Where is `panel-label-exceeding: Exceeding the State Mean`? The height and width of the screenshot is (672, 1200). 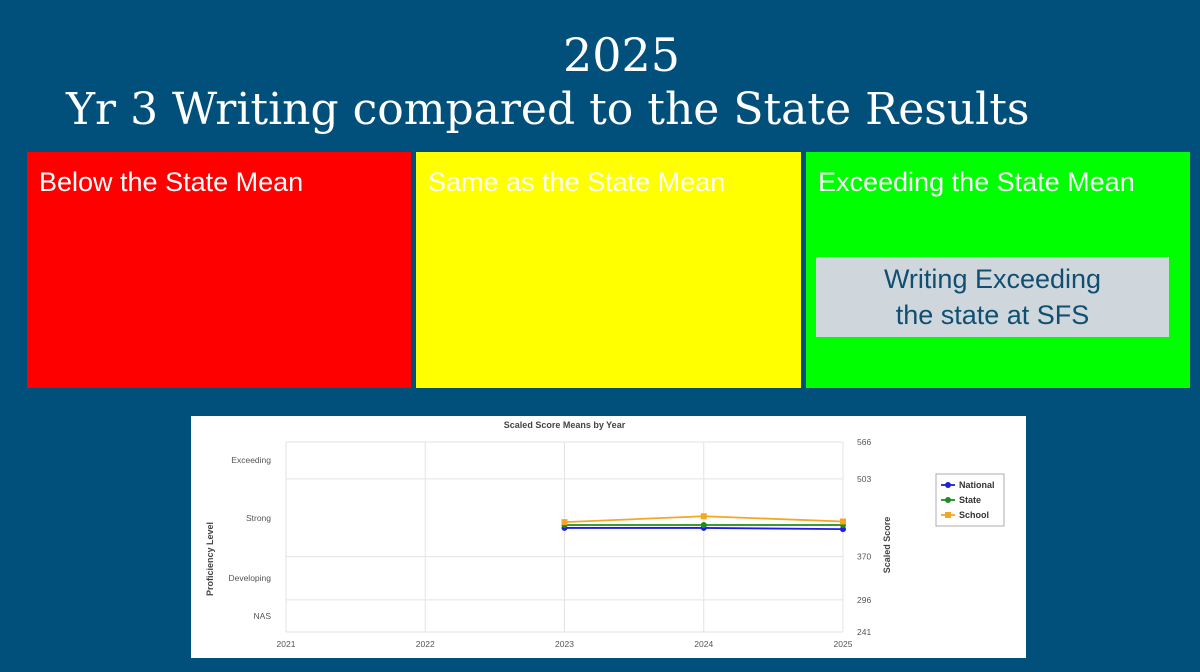
panel-label-exceeding: Exceeding the State Mean is located at coordinates (976, 182).